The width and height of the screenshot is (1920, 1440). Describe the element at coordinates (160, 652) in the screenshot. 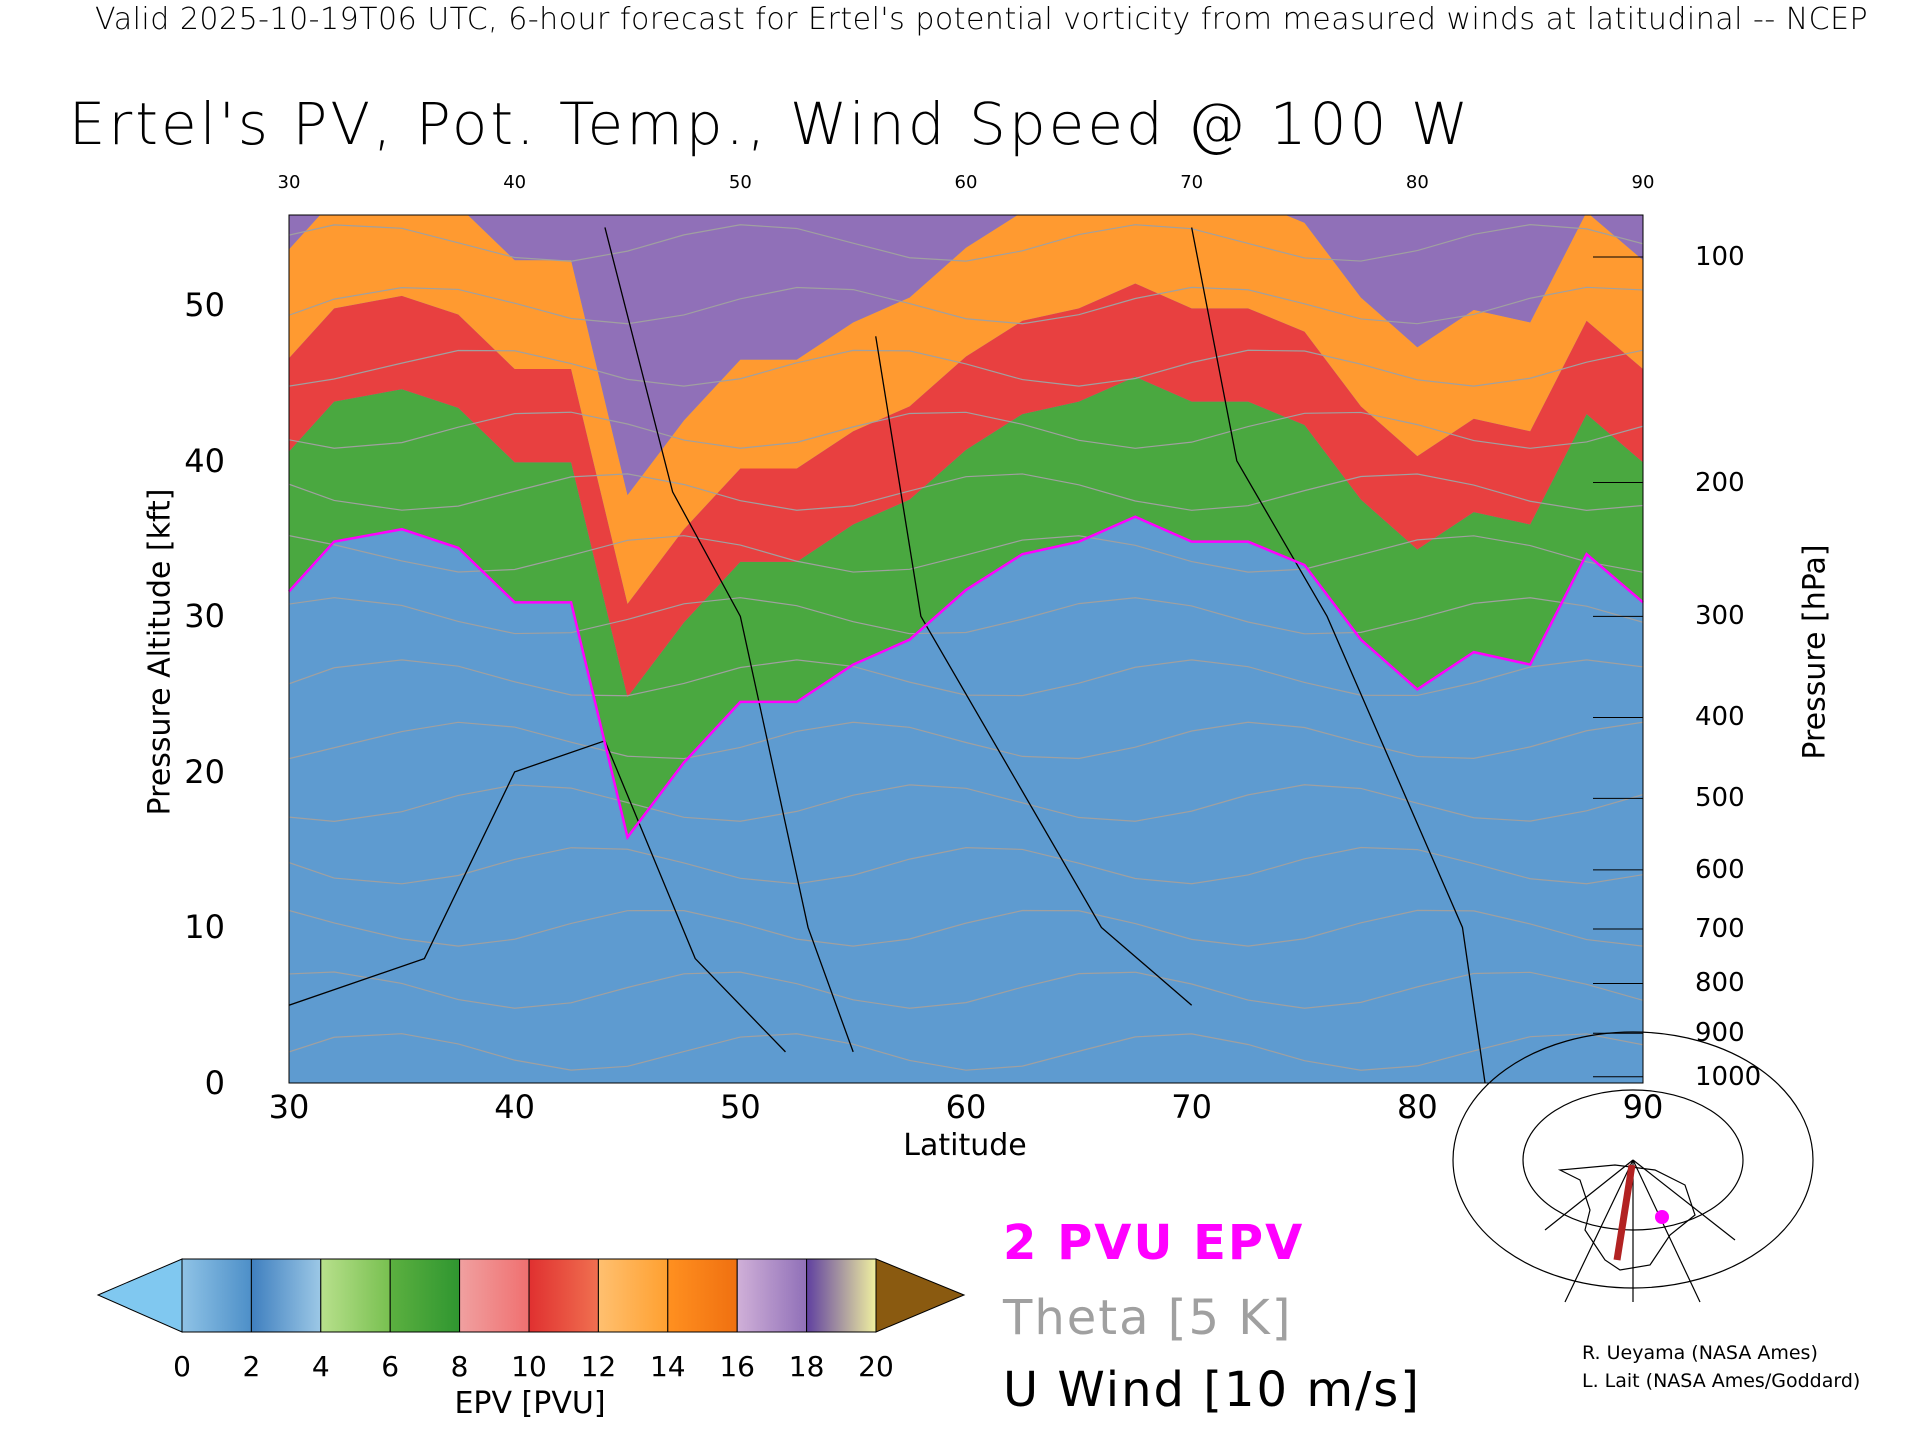

I see `y-axis-label-left: Pressure Altitude [kft]` at that location.